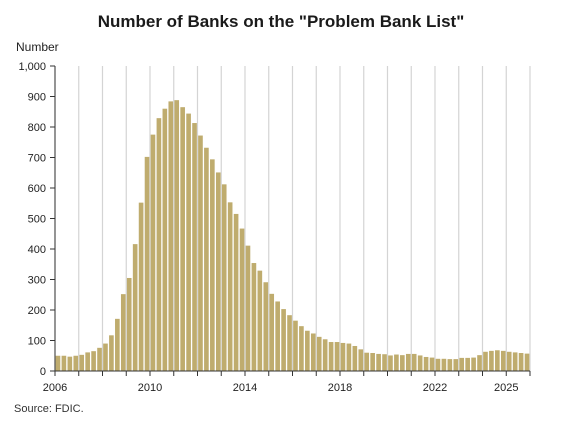 The image size is (562, 434). What do you see at coordinates (37, 47) in the screenshot?
I see `y-axis-label: Number` at bounding box center [37, 47].